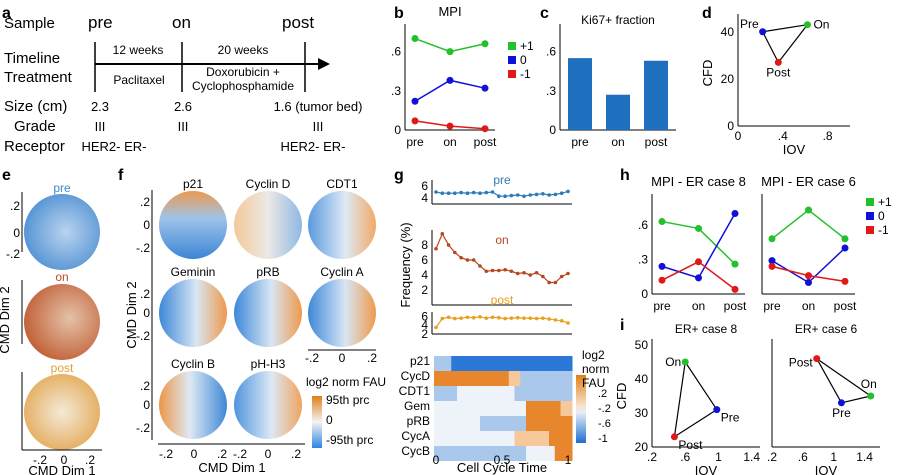  I want to click on d-label-post: Post, so click(778, 72).